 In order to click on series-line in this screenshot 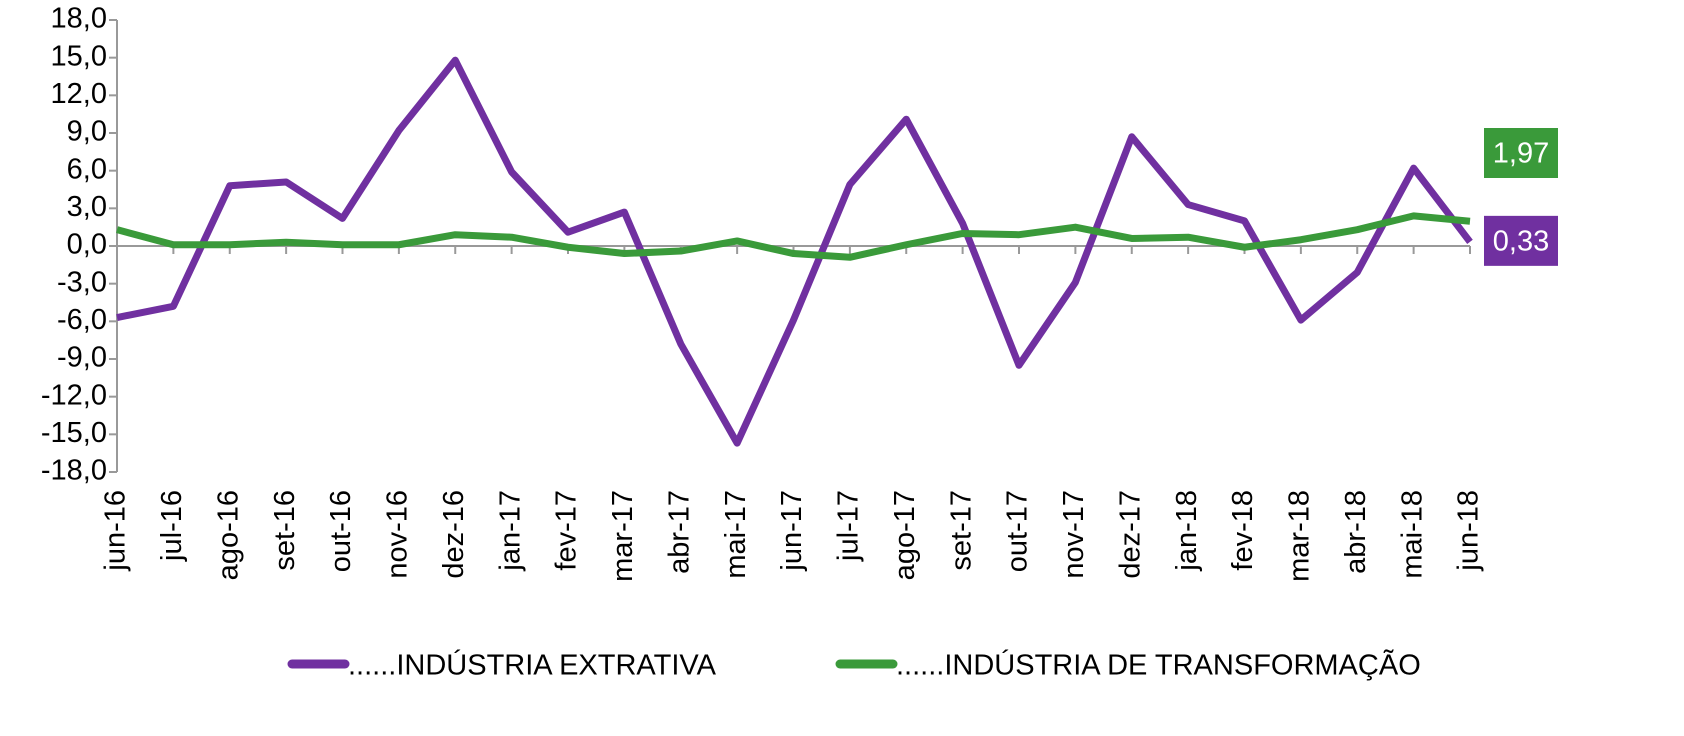, I will do `click(793, 236)`.